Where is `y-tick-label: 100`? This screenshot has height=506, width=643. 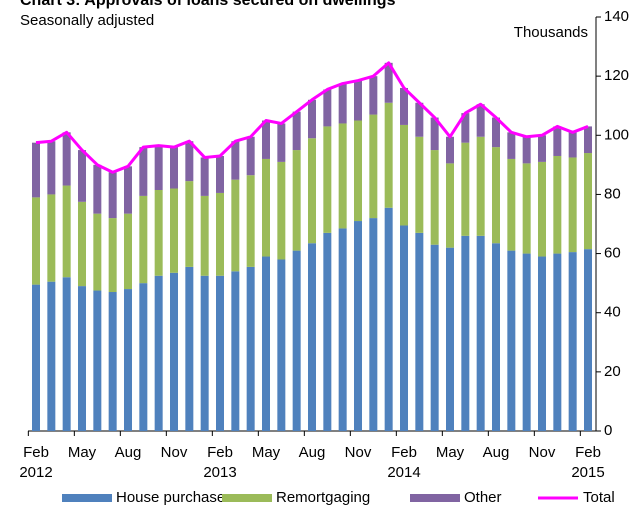
y-tick-label: 100 is located at coordinates (616, 134).